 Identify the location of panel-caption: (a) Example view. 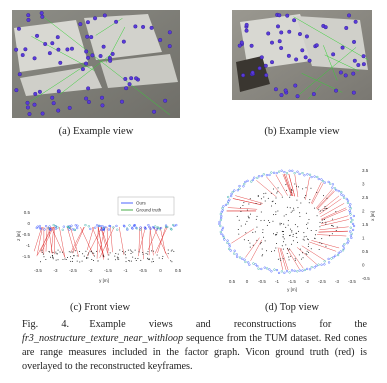
(96, 131).